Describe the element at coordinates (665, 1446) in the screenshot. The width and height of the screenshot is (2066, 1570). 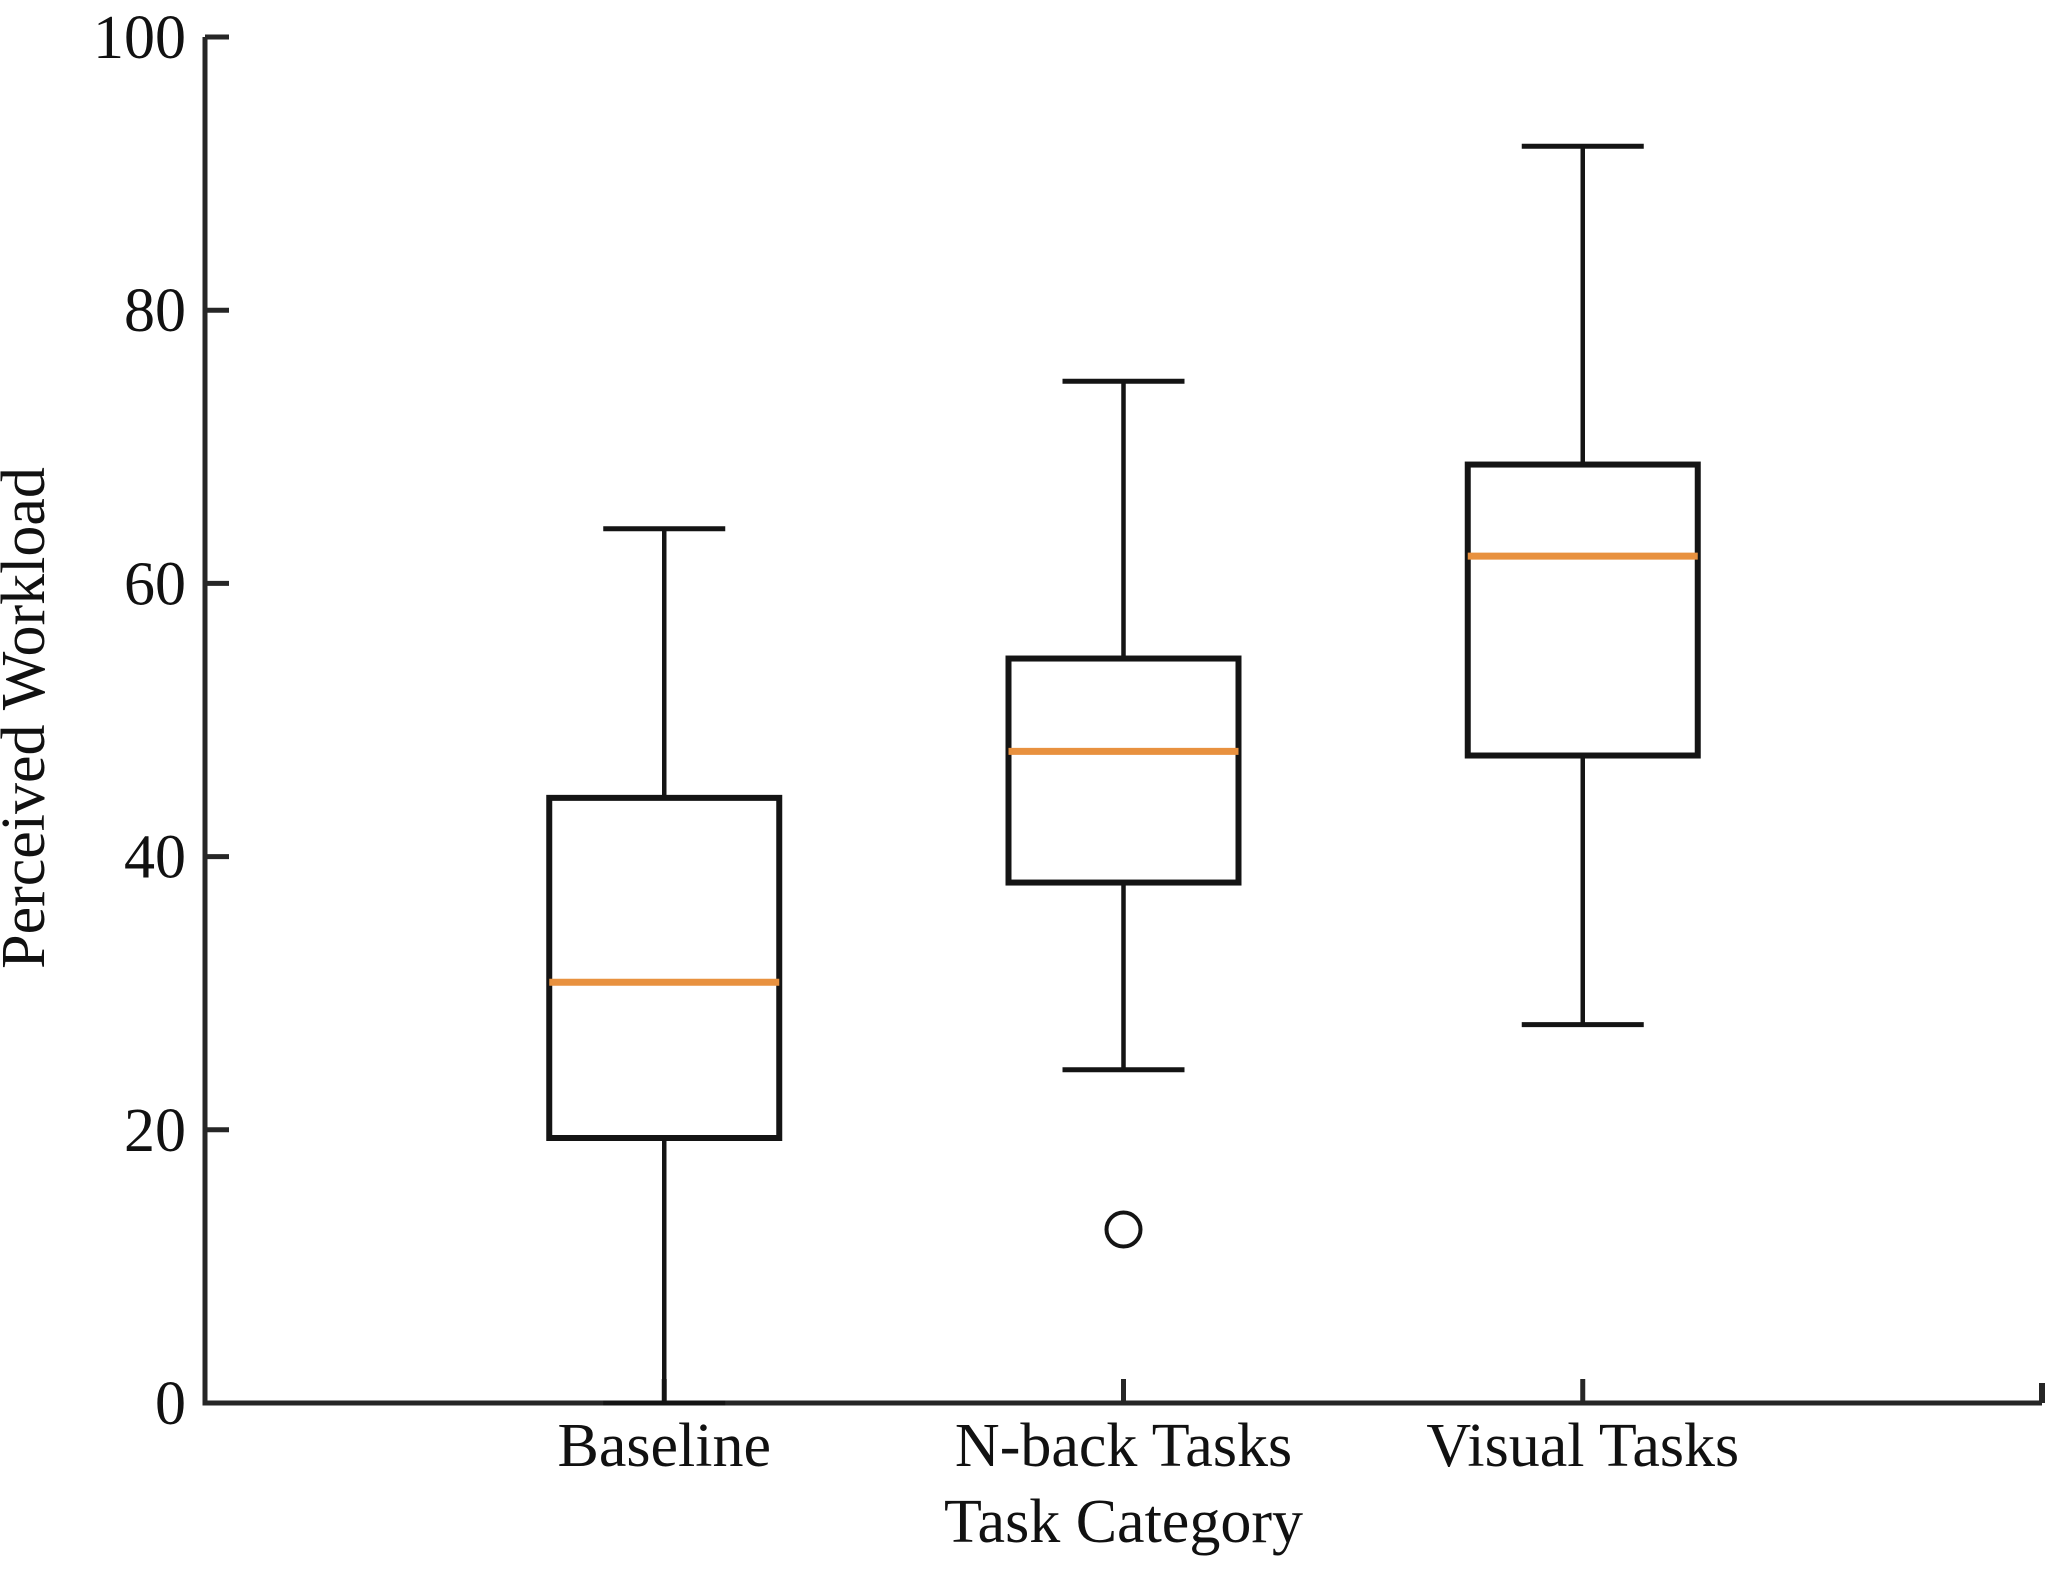
I see `x-tick-label-baseline: Baseline` at that location.